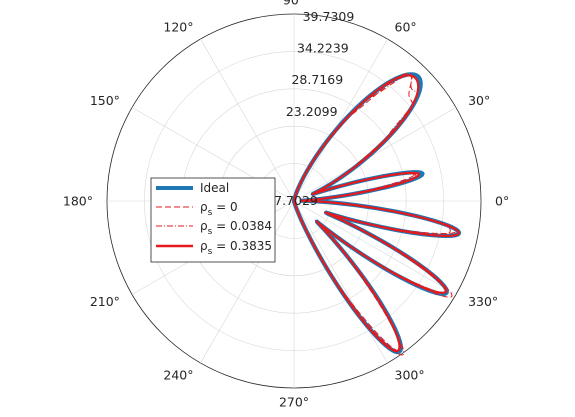 The height and width of the screenshot is (417, 575). What do you see at coordinates (78, 201) in the screenshot?
I see `theta-tick-label: 180°` at bounding box center [78, 201].